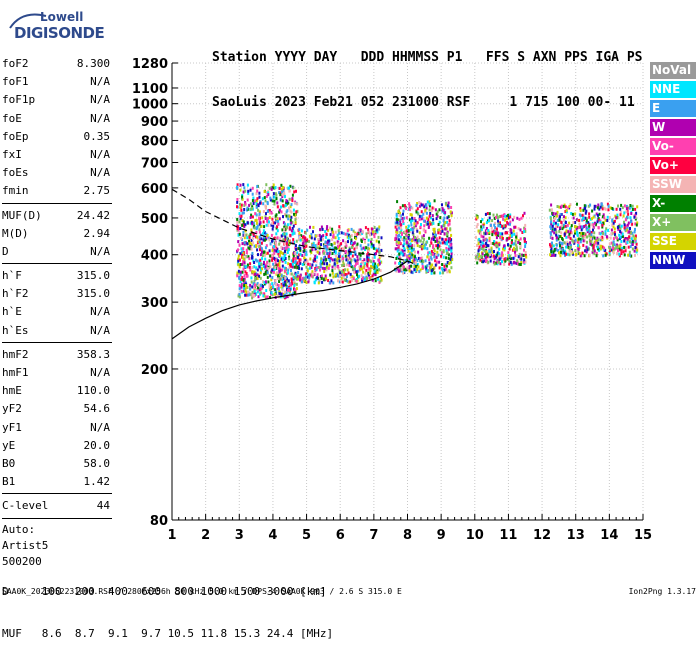  Describe the element at coordinates (239, 535) in the screenshot. I see `x-tick-label: 3` at that location.